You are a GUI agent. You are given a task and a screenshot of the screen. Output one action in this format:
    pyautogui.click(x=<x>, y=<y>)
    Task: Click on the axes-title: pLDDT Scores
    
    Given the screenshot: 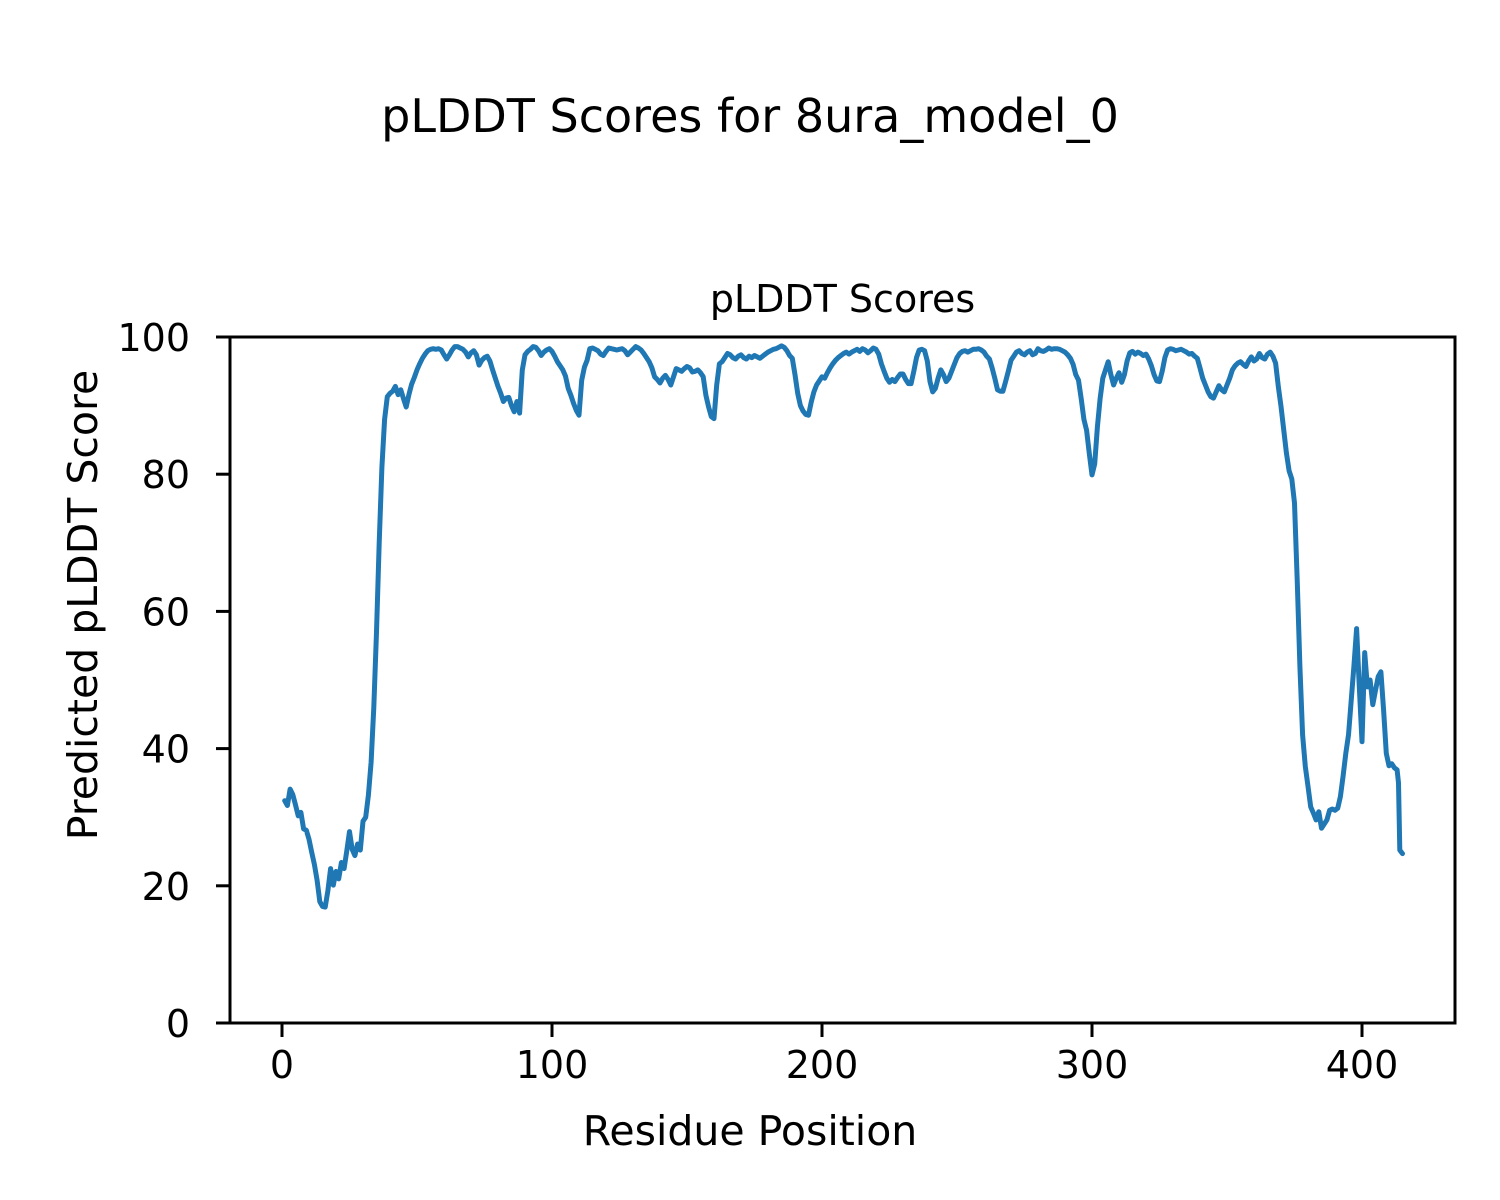 What is the action you would take?
    pyautogui.click(x=842, y=299)
    